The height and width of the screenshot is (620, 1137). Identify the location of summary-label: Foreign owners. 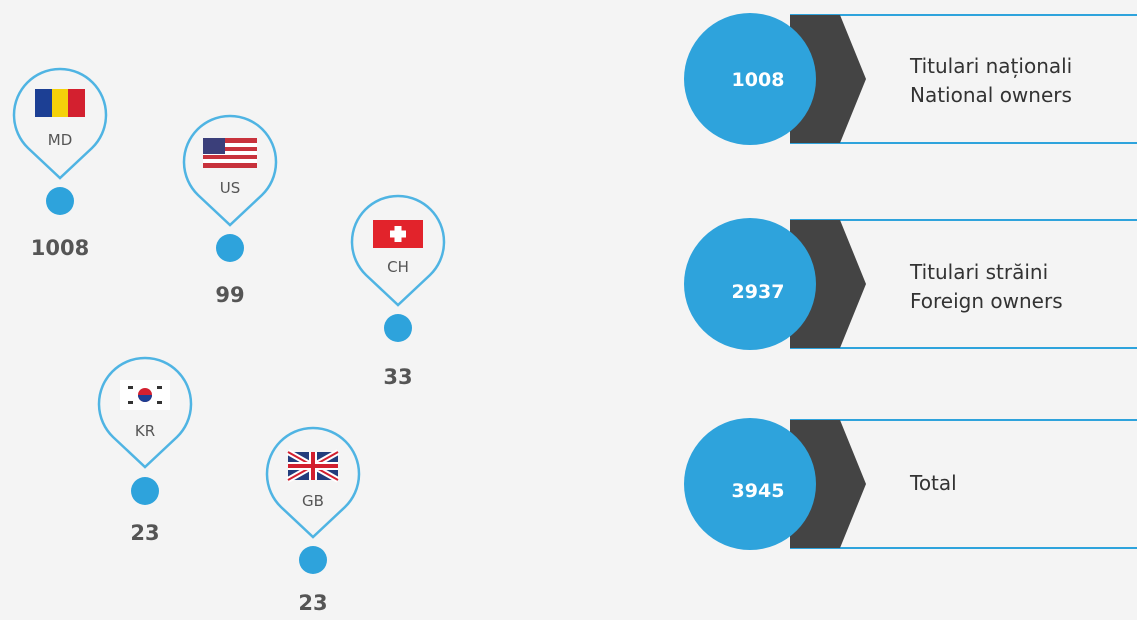
(986, 301).